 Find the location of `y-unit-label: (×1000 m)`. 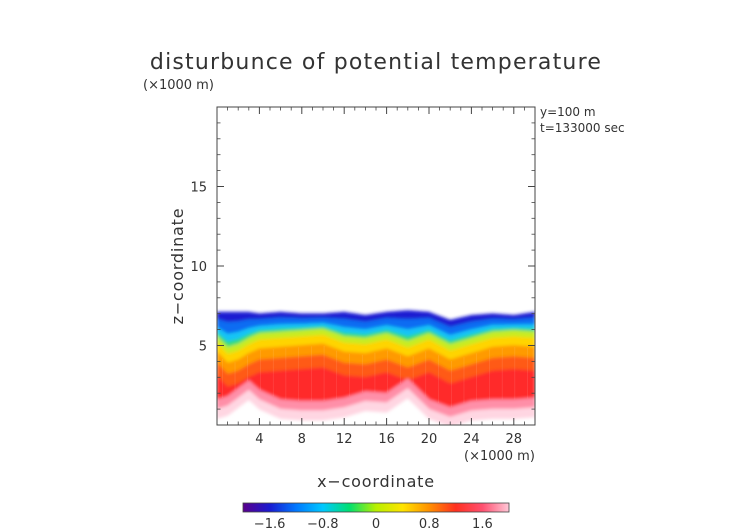

y-unit-label: (×1000 m) is located at coordinates (178, 85).